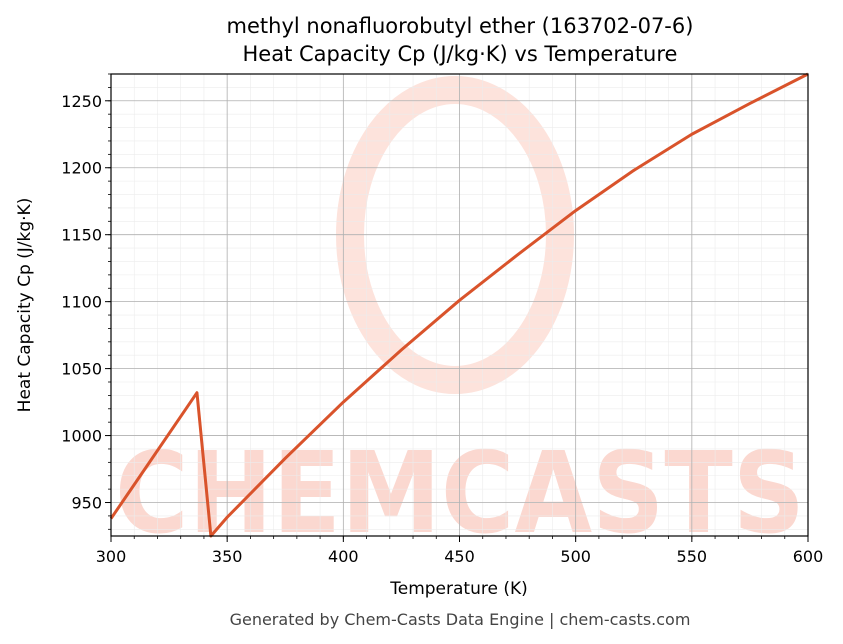  I want to click on x-axis: 300 350 400 450 500 550 600, so click(460, 551).